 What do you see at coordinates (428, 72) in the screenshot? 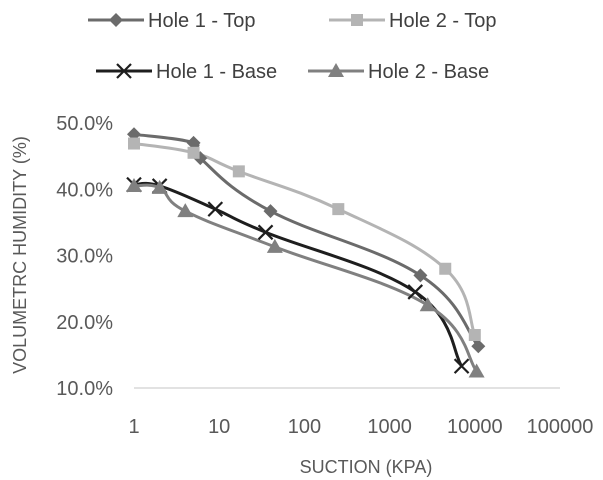
I see `legend-label: Hole 2 - Base` at bounding box center [428, 72].